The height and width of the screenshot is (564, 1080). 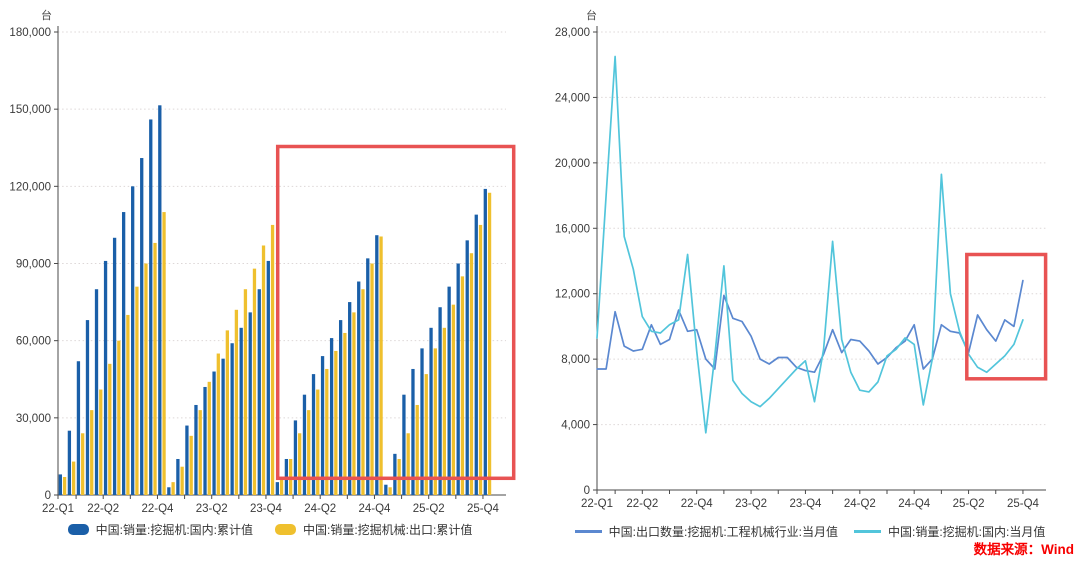 What do you see at coordinates (572, 33) in the screenshot?
I see `y-tick-label: 28,000` at bounding box center [572, 33].